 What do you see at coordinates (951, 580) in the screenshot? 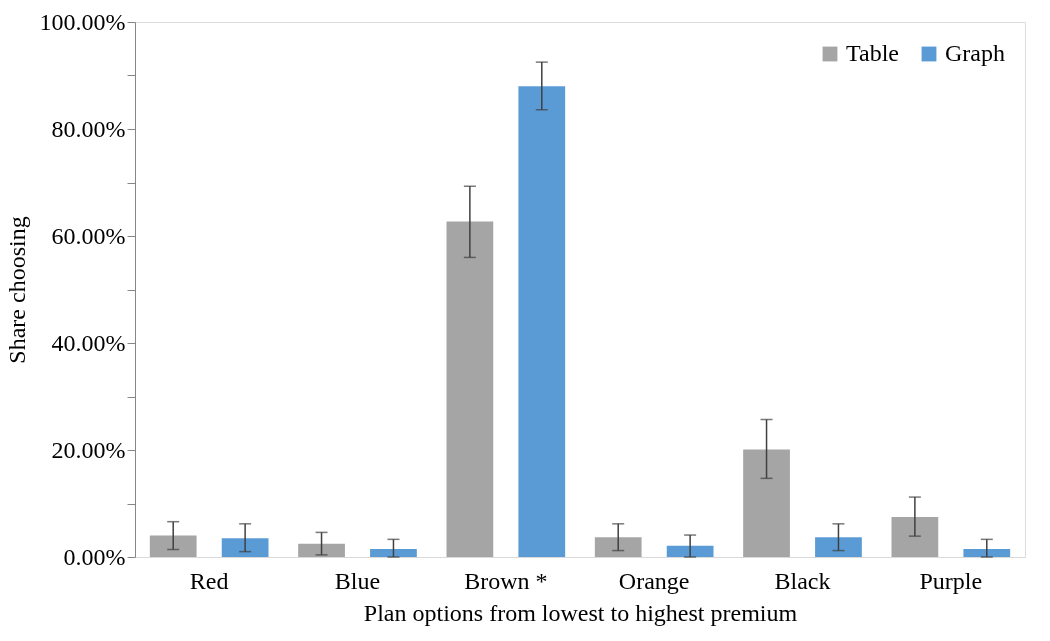
I see `x-tick-label: Purple` at bounding box center [951, 580].